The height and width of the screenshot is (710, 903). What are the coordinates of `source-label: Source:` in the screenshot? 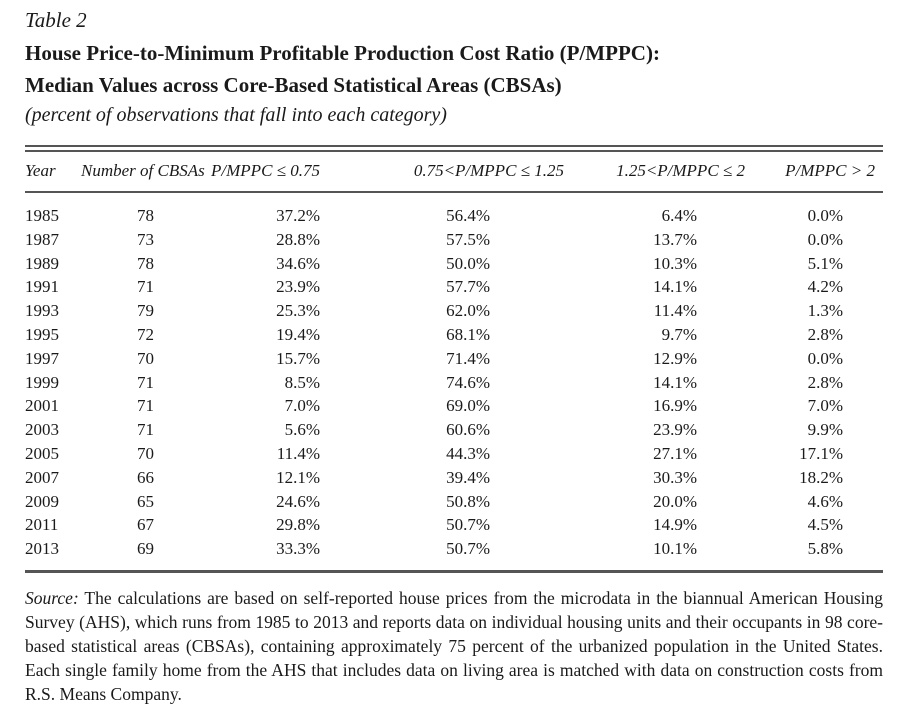 It's located at (52, 598).